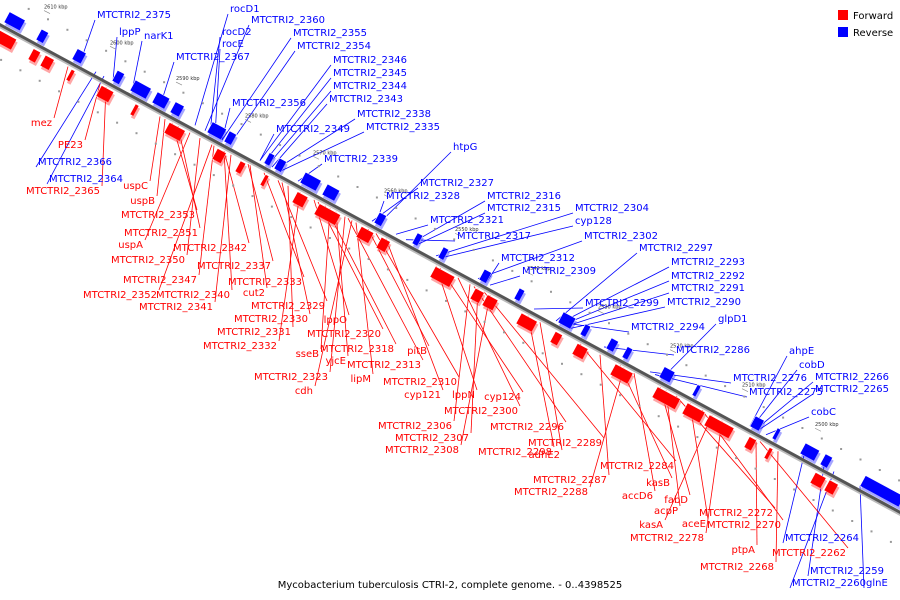  Describe the element at coordinates (666, 511) in the screenshot. I see `forward-gene-label: acpP` at that location.